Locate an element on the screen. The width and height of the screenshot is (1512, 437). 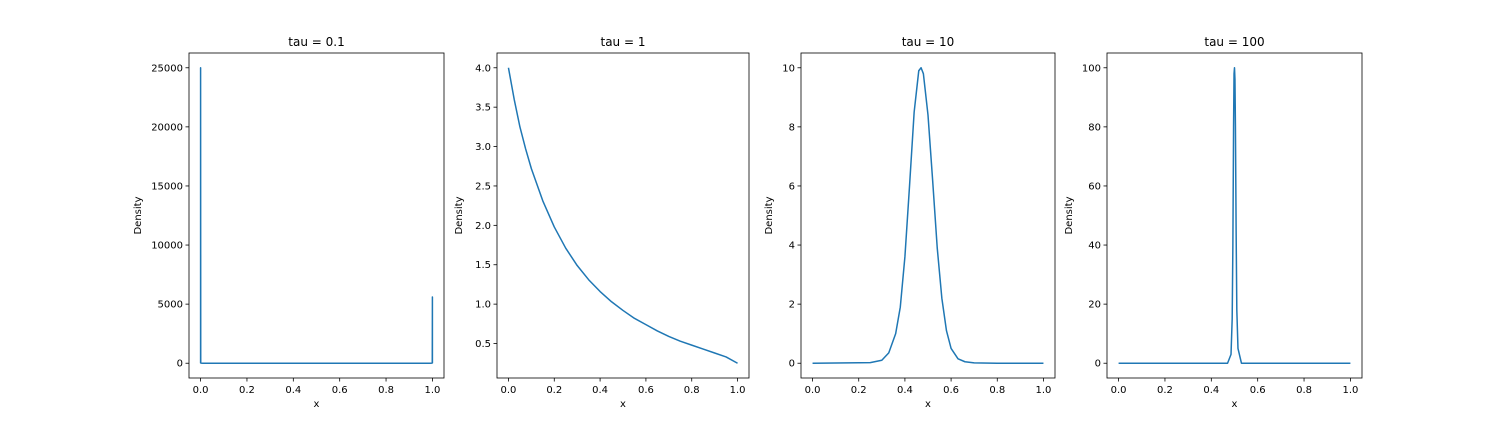
y-tick-label: 4.0 is located at coordinates (483, 68).